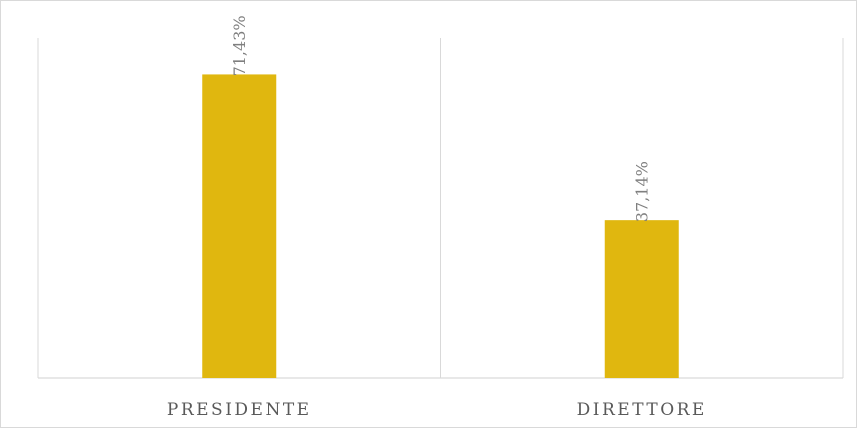 Image resolution: width=857 pixels, height=428 pixels. I want to click on chart-category-labels: PRESIDENTE DIRETTORE, so click(437, 410).